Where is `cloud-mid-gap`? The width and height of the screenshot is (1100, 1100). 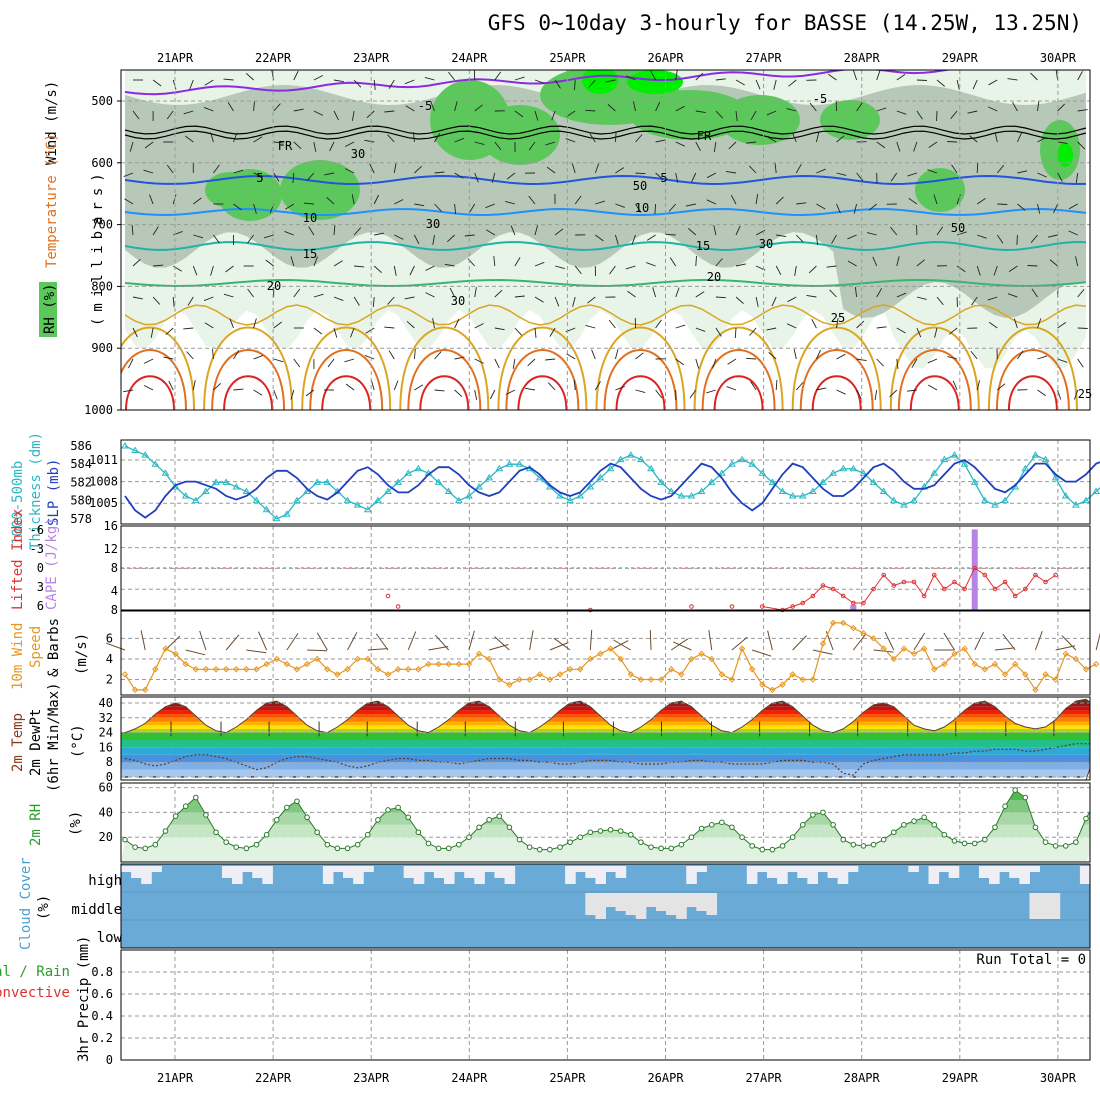
cloud-mid-gap is located at coordinates (661, 902).